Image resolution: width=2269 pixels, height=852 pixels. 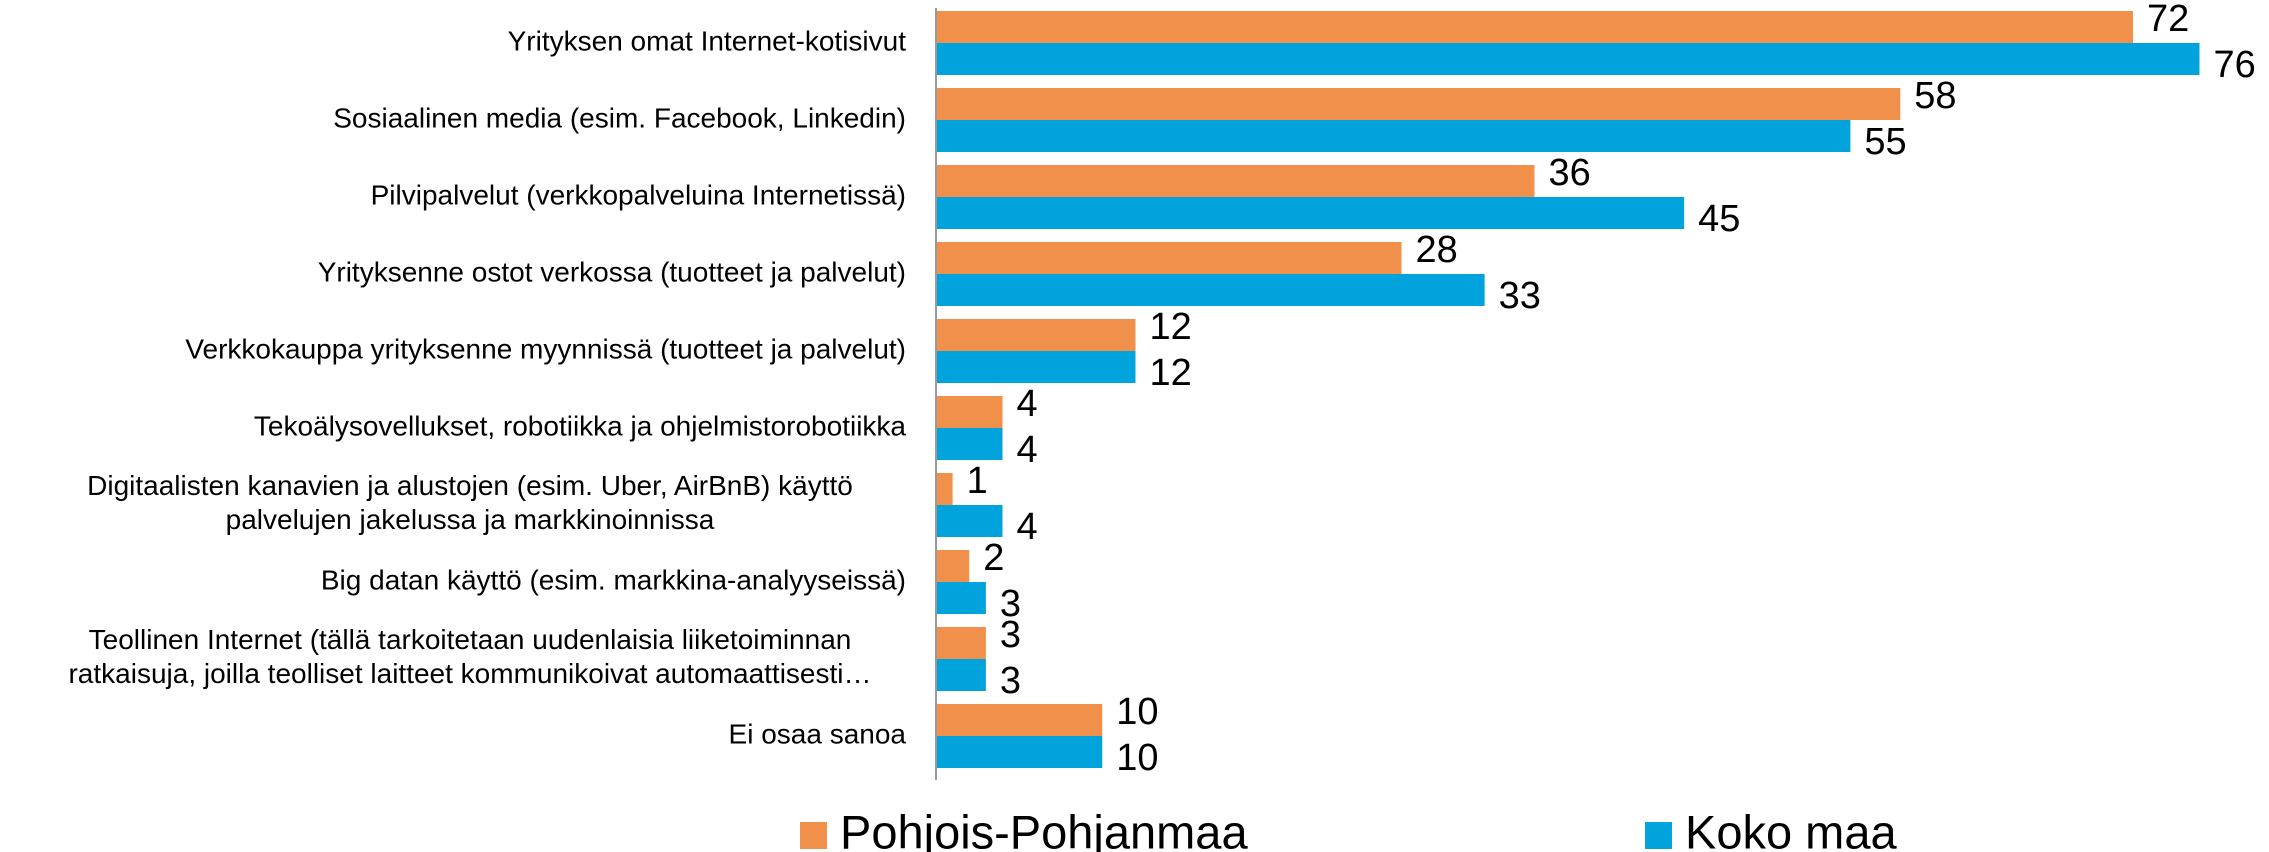 What do you see at coordinates (1935, 96) in the screenshot?
I see `value-label: 58` at bounding box center [1935, 96].